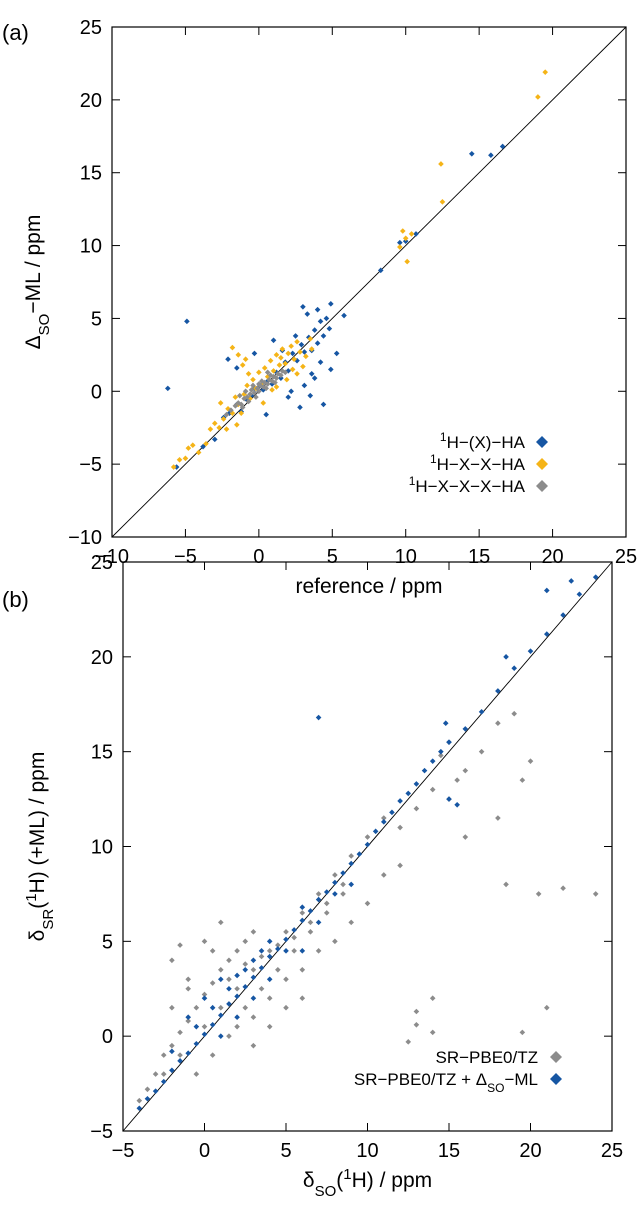 The image size is (640, 1207). I want to click on y-tick-label: 0, so click(96, 392).